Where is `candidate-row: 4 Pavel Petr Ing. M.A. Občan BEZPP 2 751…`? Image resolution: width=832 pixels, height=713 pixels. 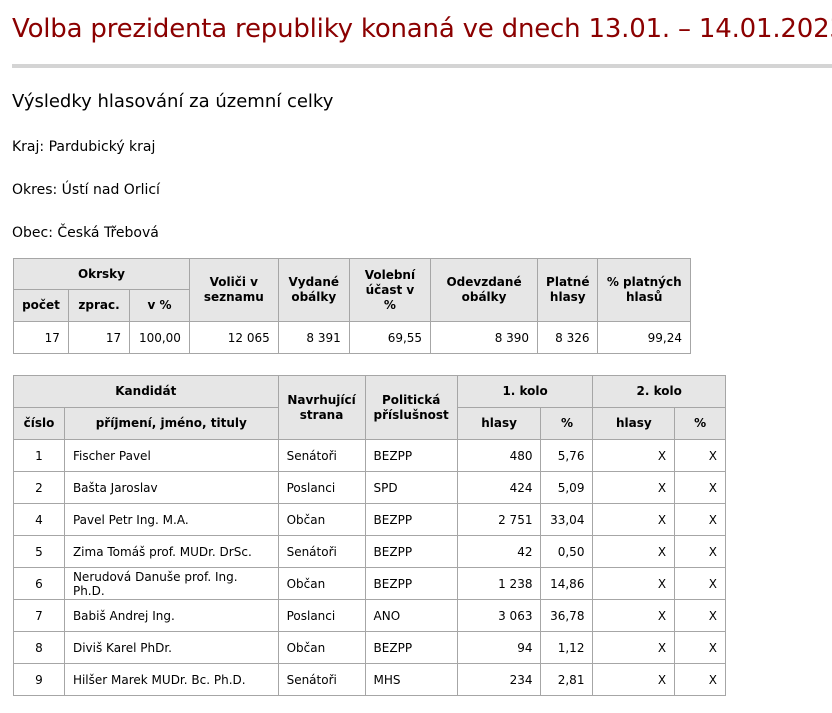 candidate-row: 4 Pavel Petr Ing. M.A. Občan BEZPP 2 751… is located at coordinates (369, 519).